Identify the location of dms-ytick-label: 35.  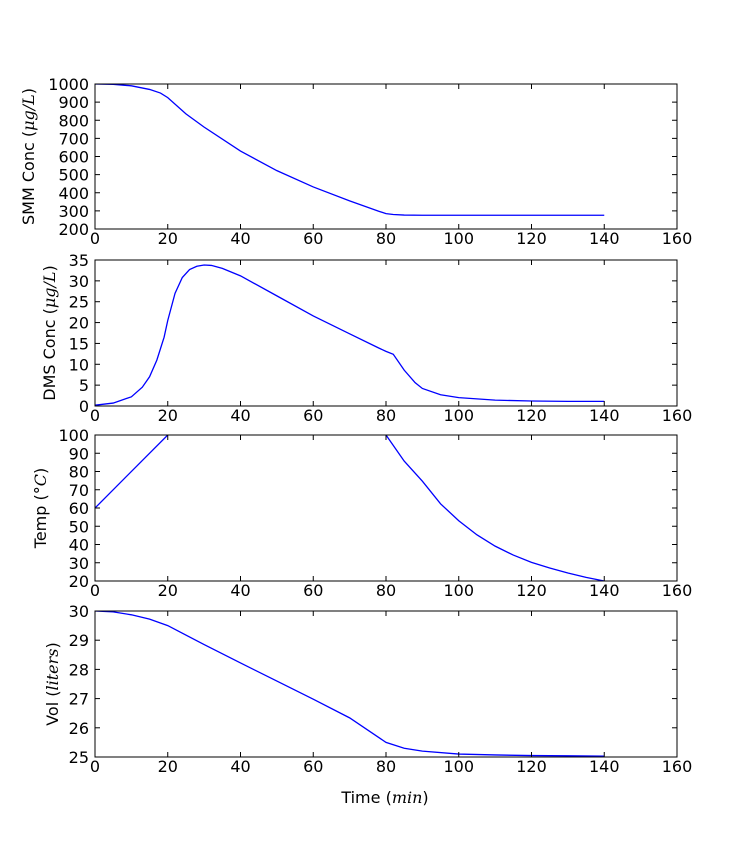
(79, 260).